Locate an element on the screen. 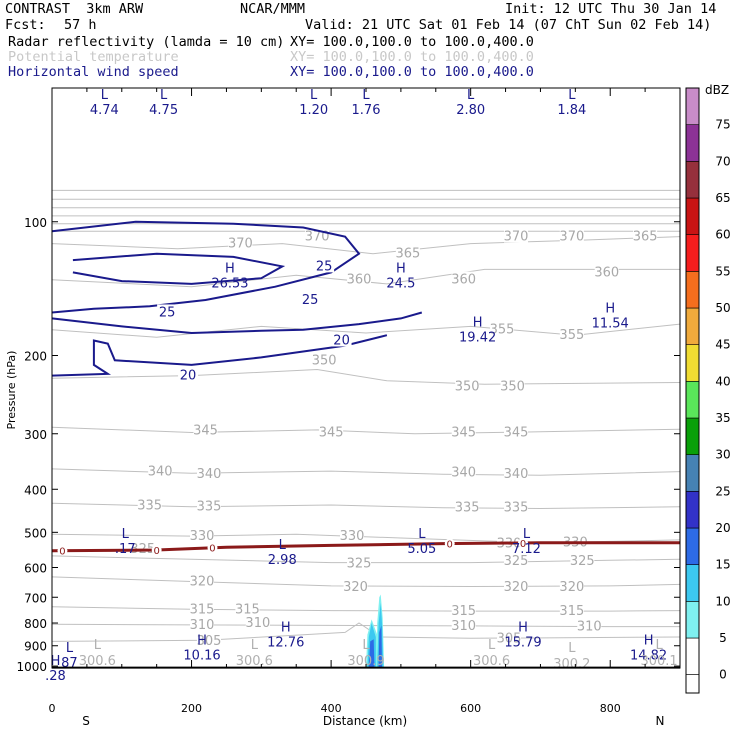 The height and width of the screenshot is (740, 740). y-tick-label: 600 is located at coordinates (35, 569).